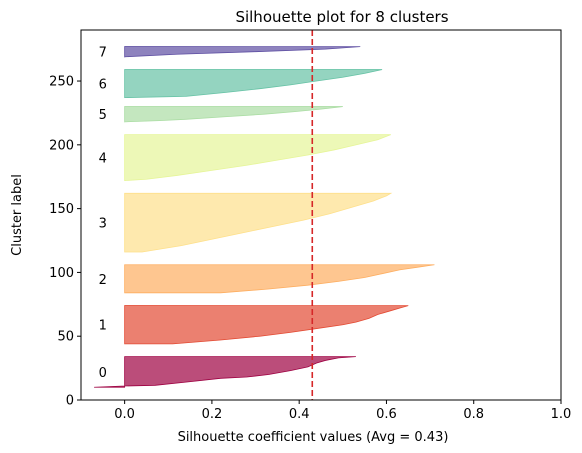  Describe the element at coordinates (61, 273) in the screenshot. I see `y-tick-label: 100` at that location.